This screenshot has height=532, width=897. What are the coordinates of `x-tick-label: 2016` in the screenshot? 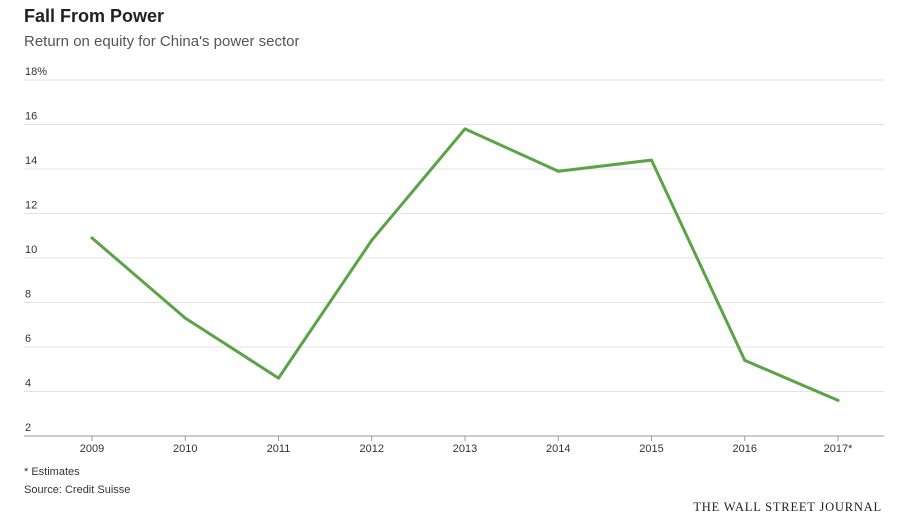 It's located at (745, 449).